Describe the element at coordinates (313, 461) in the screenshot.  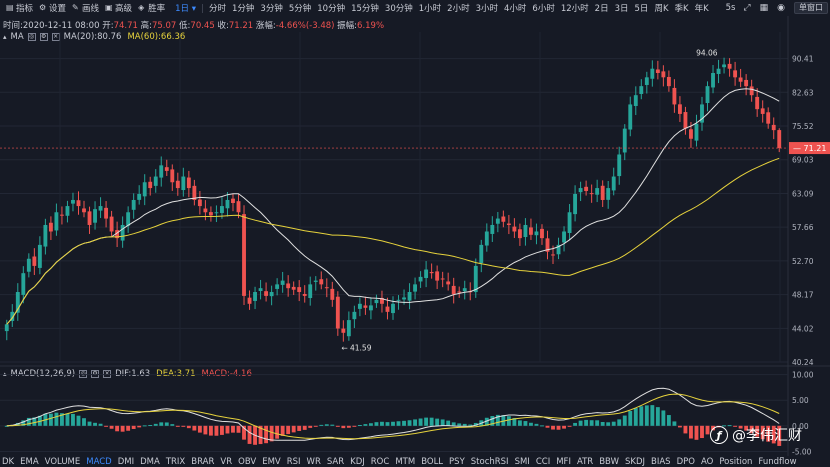
I see `indicator-tab-wr: WR` at that location.